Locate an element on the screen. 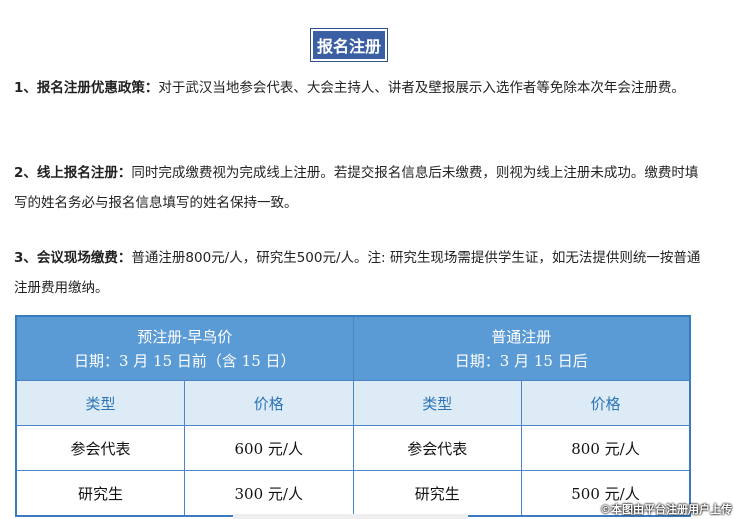  section-title: 报名注册 is located at coordinates (349, 45).